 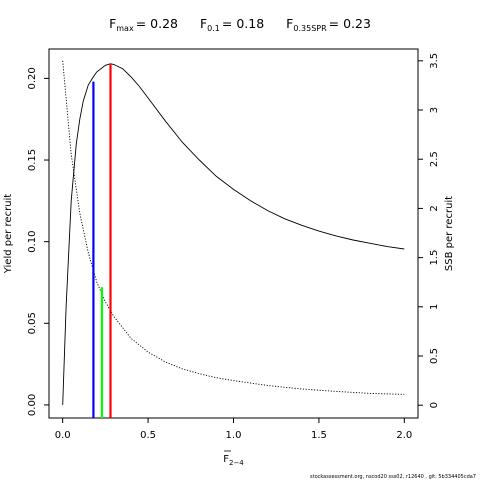 What do you see at coordinates (434, 258) in the screenshot?
I see `y2-tick-label: 1.5` at bounding box center [434, 258].